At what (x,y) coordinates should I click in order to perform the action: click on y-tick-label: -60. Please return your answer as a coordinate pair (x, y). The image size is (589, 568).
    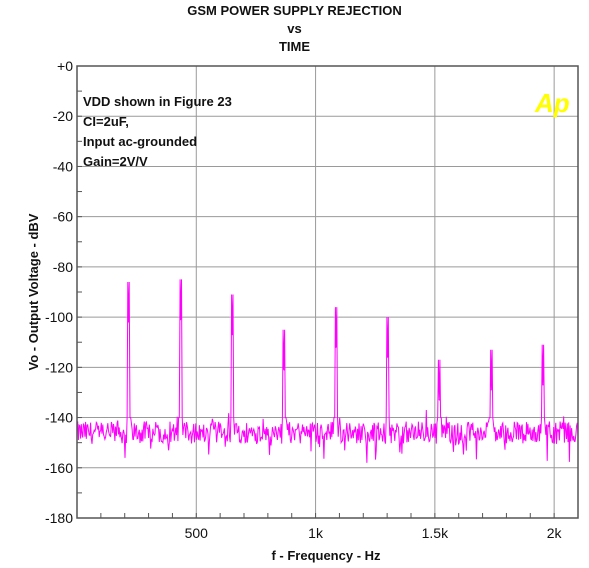
    Looking at the image, I should click on (63, 217).